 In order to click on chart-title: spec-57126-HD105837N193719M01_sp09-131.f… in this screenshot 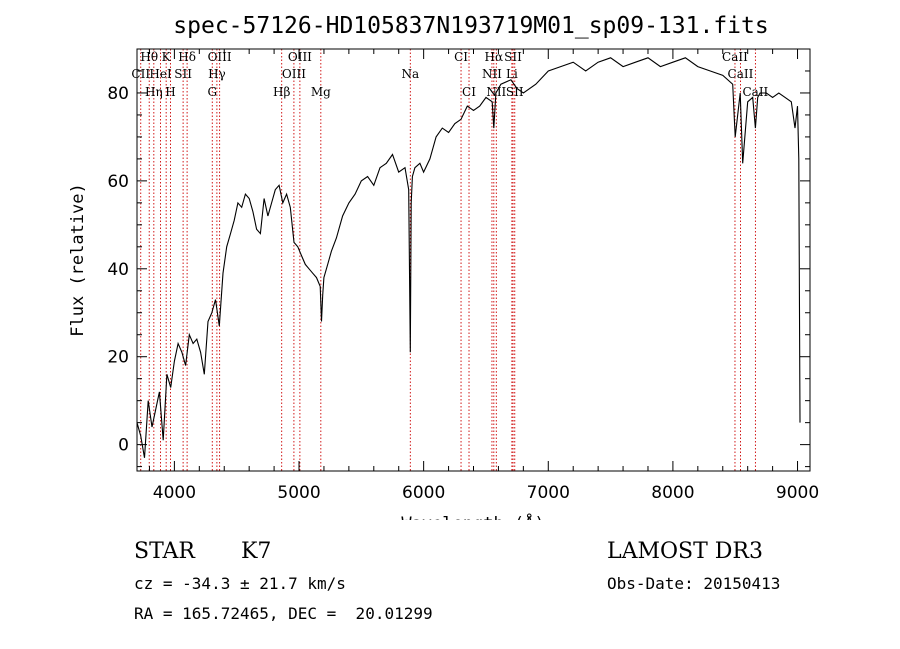, I will do `click(470, 26)`.